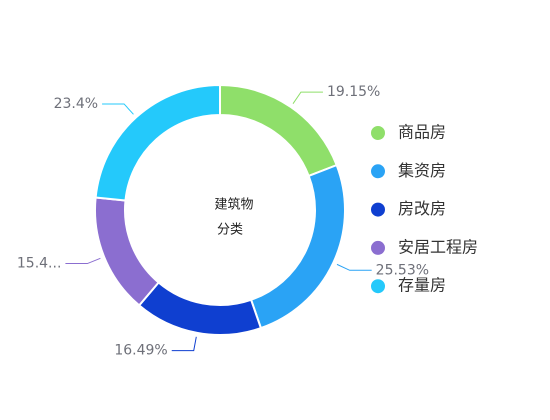  What do you see at coordinates (422, 285) in the screenshot?
I see `legend-label: 存量房` at bounding box center [422, 285].